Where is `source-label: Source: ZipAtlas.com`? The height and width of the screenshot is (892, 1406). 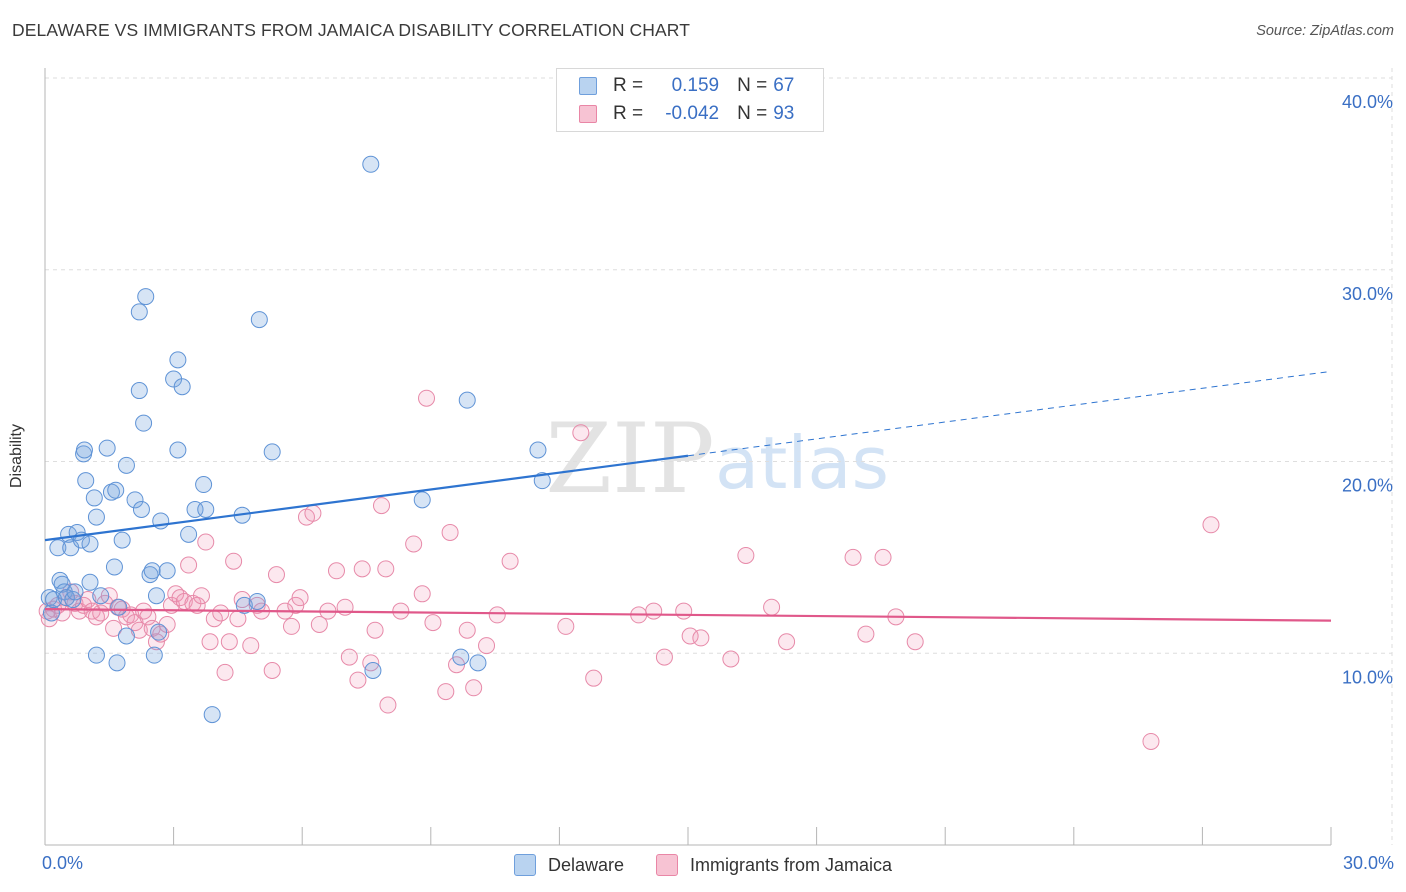
source-label: Source: ZipAtlas.com is located at coordinates (1325, 31).